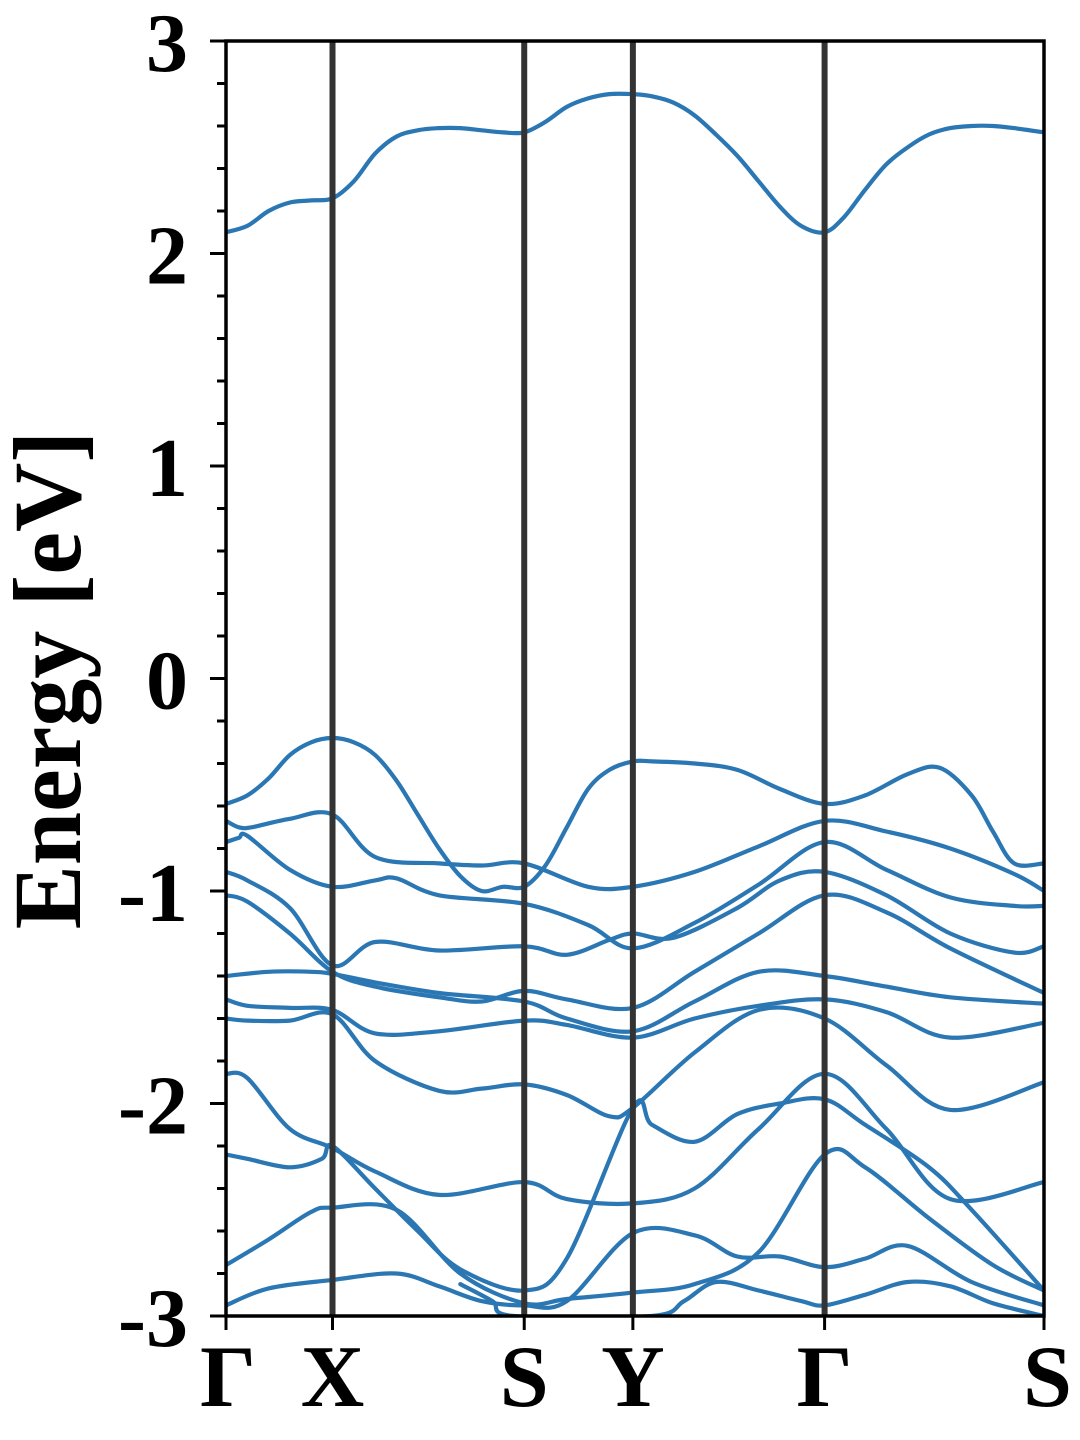  What do you see at coordinates (167, 256) in the screenshot?
I see `y-tick-label: 2` at bounding box center [167, 256].